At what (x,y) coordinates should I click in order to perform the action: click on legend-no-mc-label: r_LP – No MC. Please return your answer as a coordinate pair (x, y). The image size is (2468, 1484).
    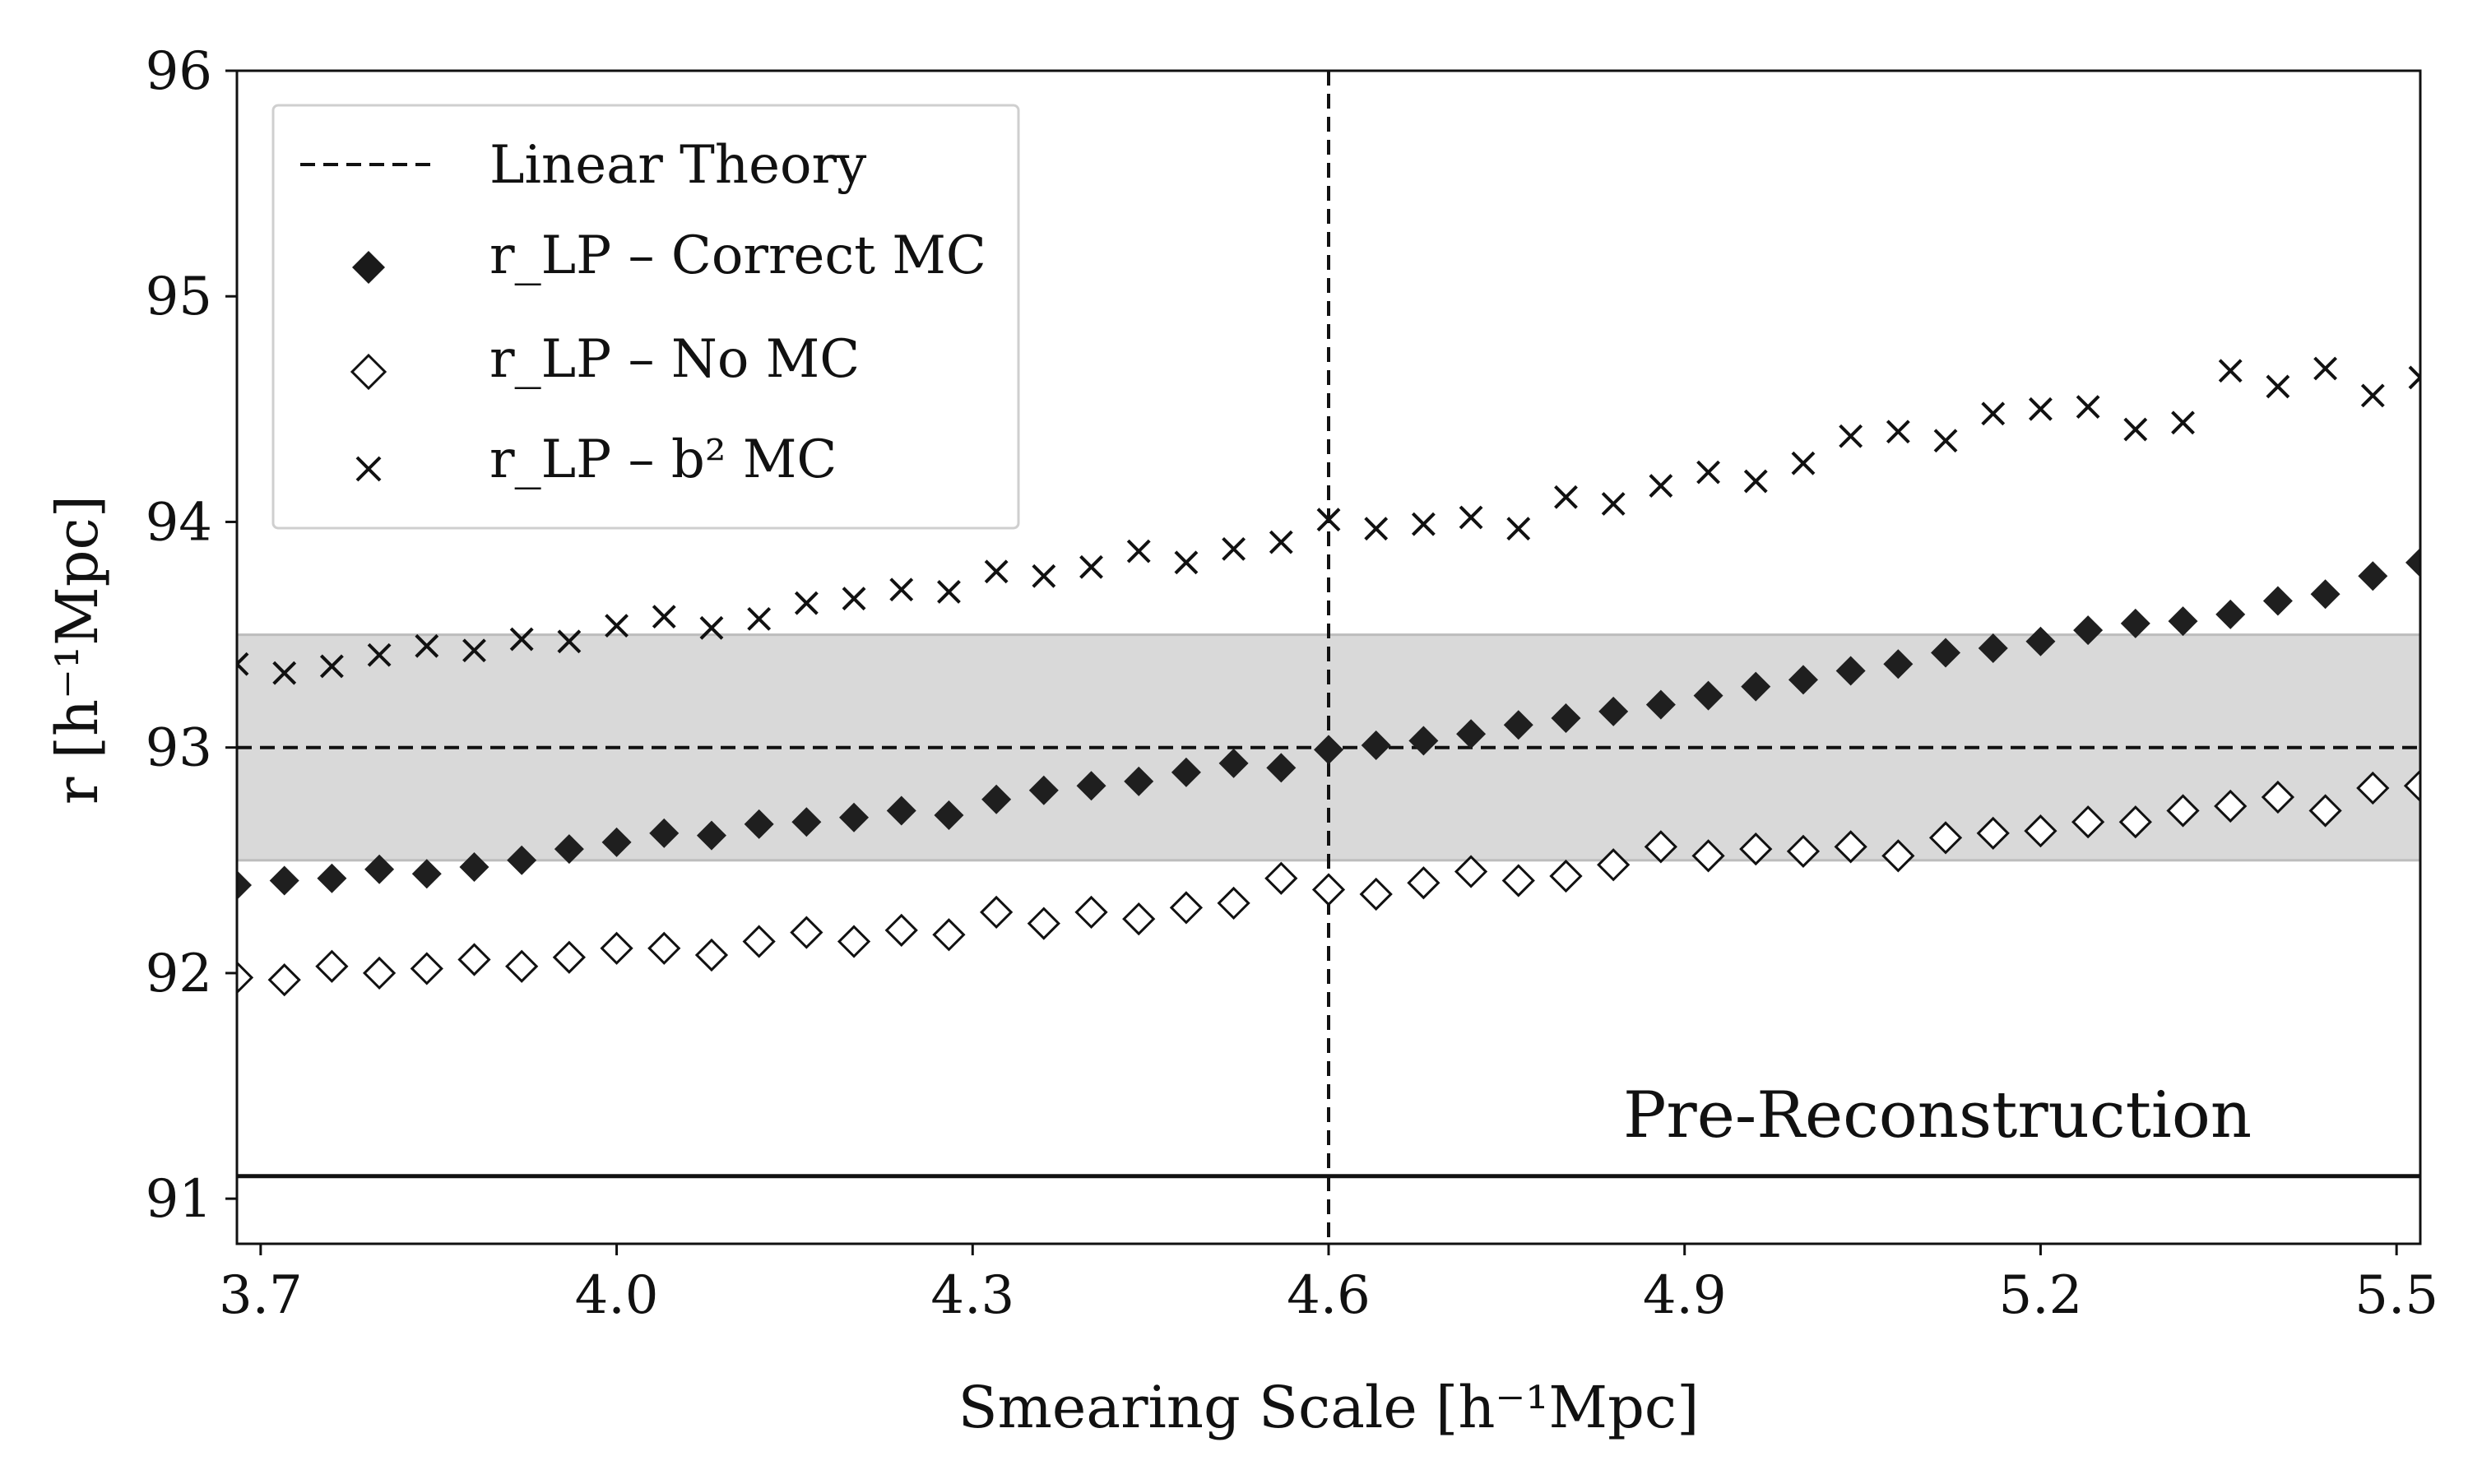
    Looking at the image, I should click on (674, 359).